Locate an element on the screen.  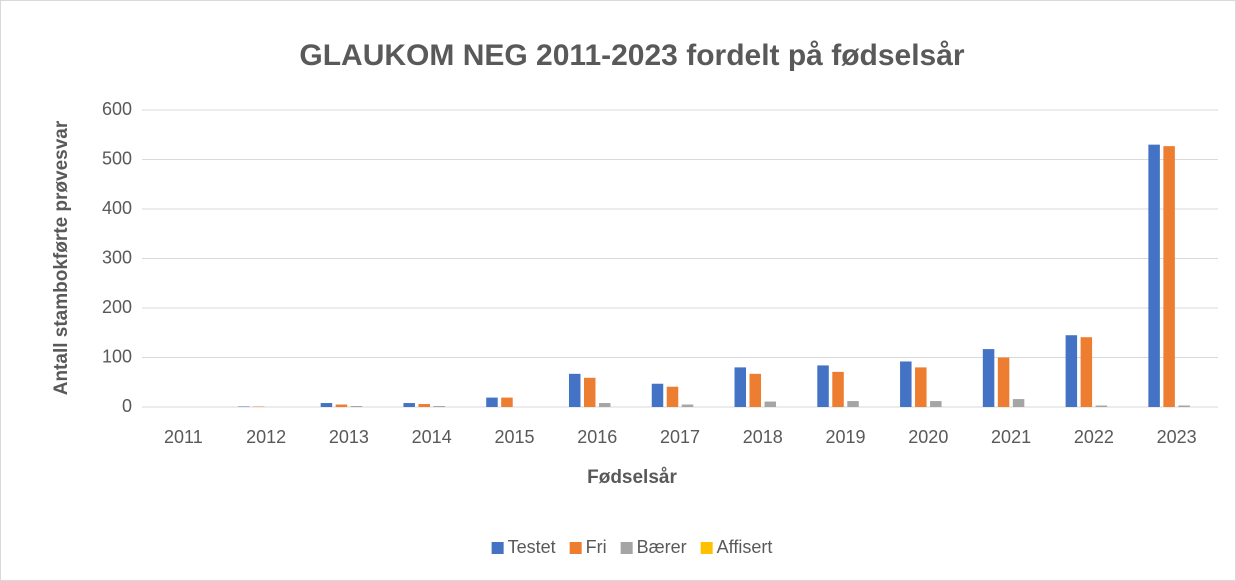
x-tick-label: 2015 is located at coordinates (514, 437).